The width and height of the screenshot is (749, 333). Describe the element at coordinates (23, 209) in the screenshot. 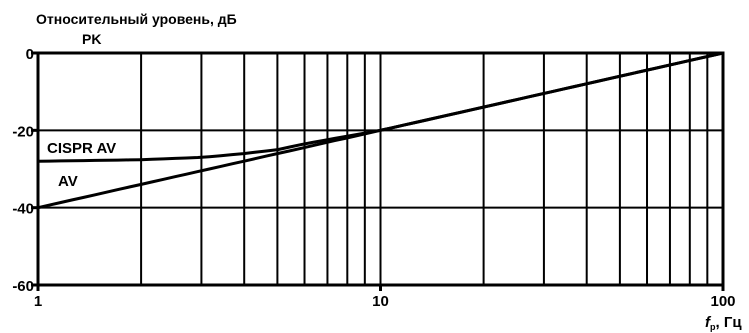

I see `y-tick-label: -40` at that location.